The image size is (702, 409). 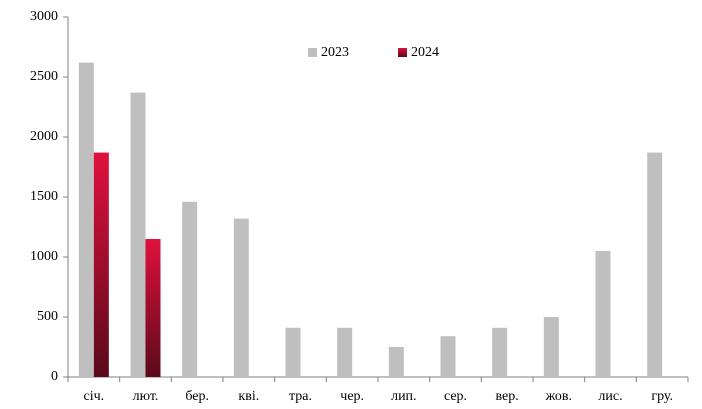 What do you see at coordinates (558, 396) in the screenshot?
I see `x-tick-label: жов.` at bounding box center [558, 396].